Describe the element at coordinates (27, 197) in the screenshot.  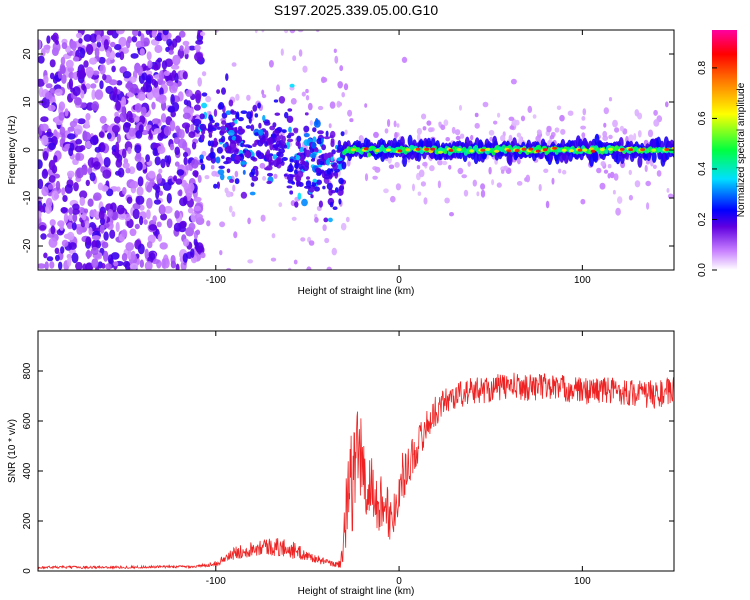
I see `y-tick-label: -10` at that location.